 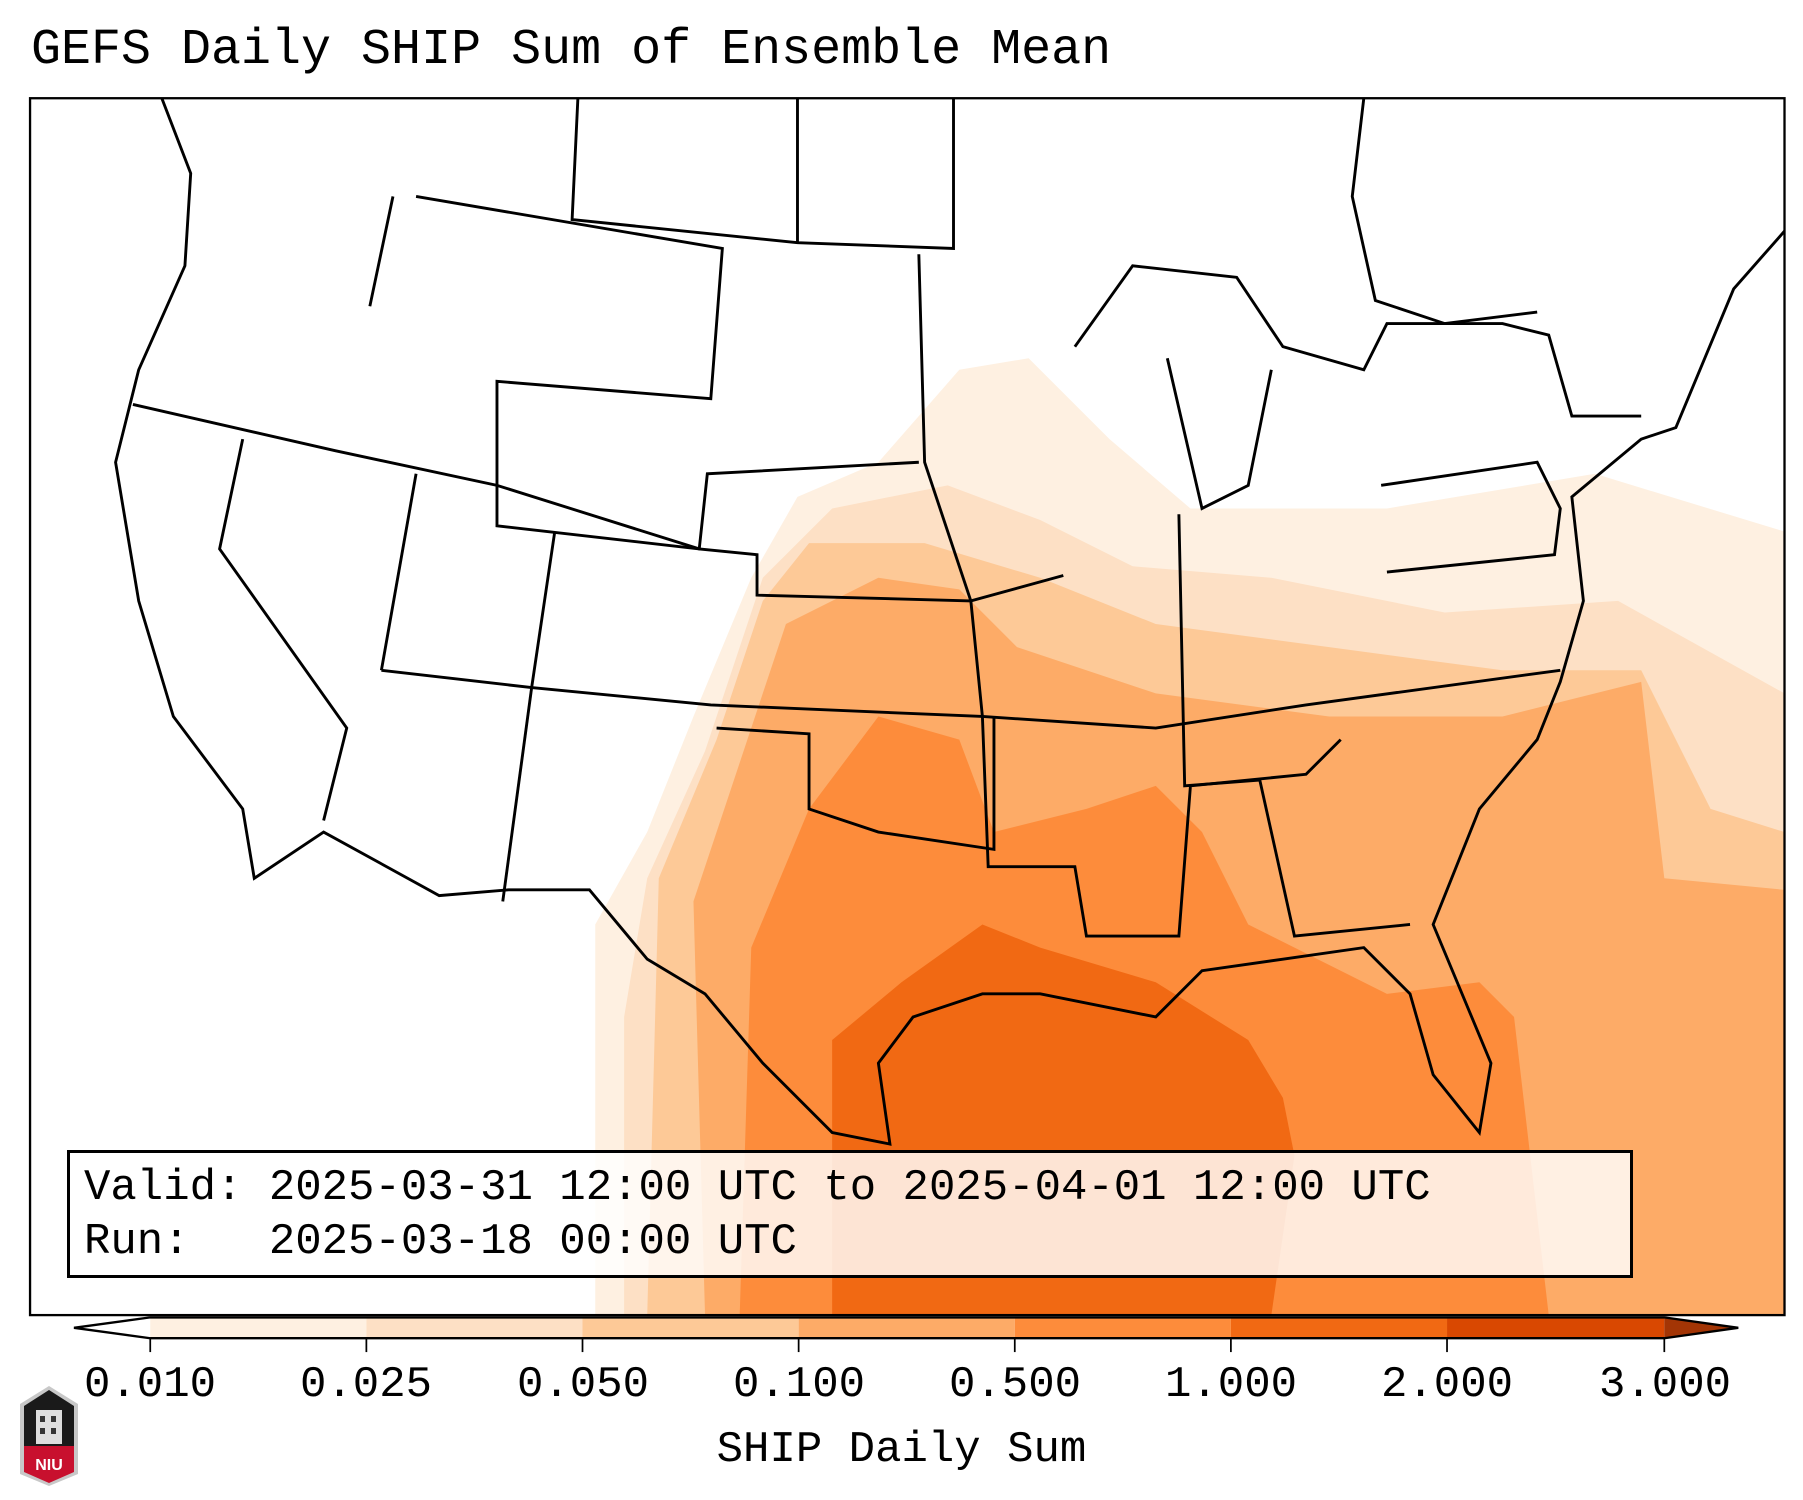 What do you see at coordinates (366, 1385) in the screenshot?
I see `colorbar-tick-label: 0.025` at bounding box center [366, 1385].